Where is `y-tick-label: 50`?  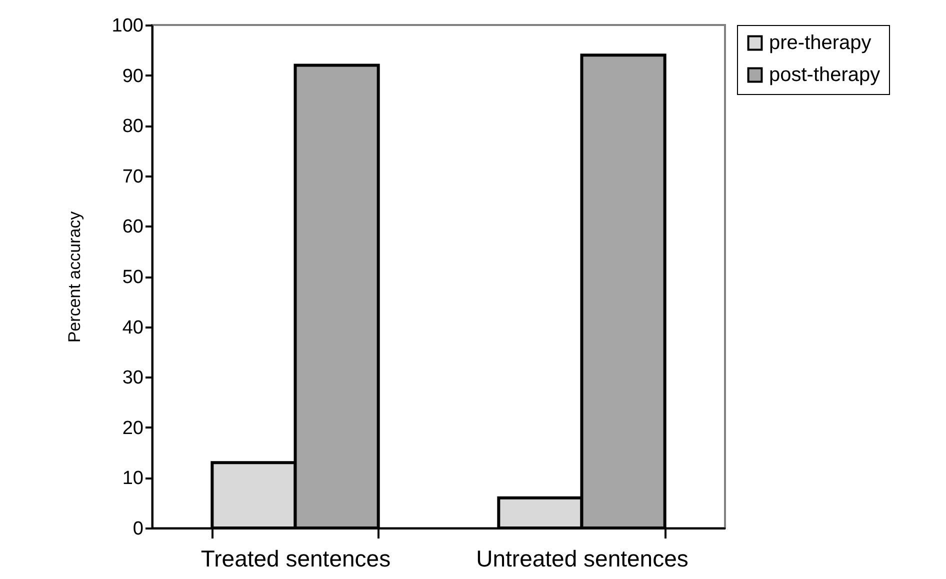
y-tick-label: 50 is located at coordinates (133, 277).